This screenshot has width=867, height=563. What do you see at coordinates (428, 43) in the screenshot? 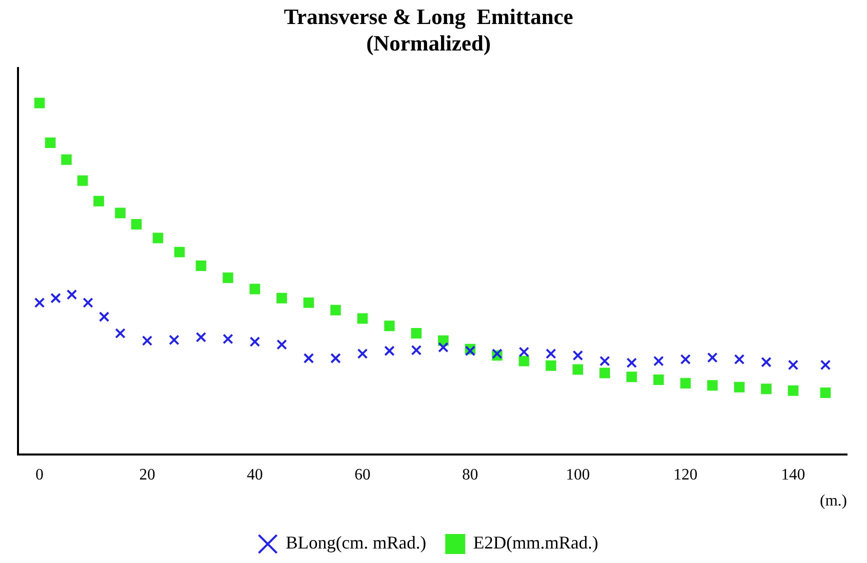
I see `chart-subtitle: (Normalized)` at bounding box center [428, 43].